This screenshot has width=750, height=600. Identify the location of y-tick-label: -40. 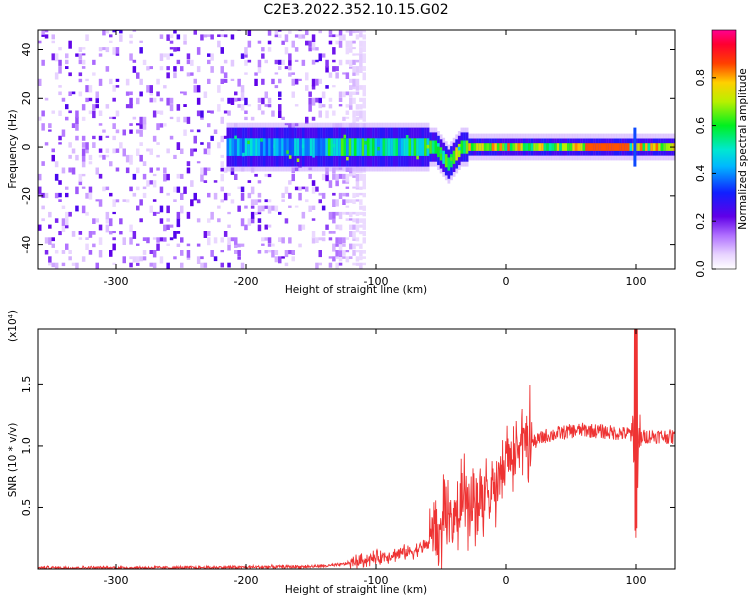
(26, 245).